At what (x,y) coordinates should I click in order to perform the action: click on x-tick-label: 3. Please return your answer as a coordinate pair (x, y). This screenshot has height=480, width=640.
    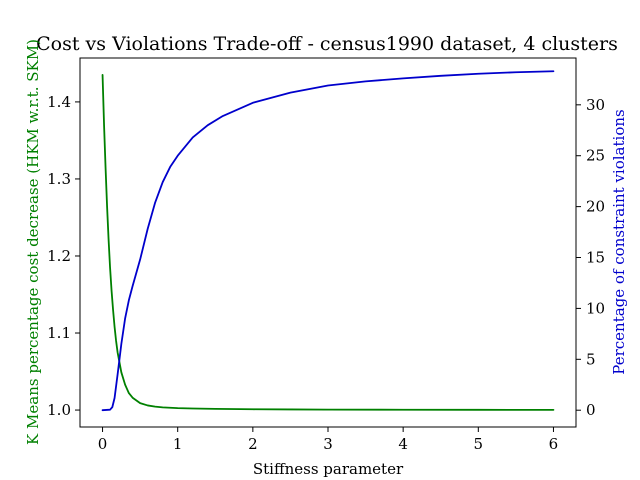
    Looking at the image, I should click on (328, 444).